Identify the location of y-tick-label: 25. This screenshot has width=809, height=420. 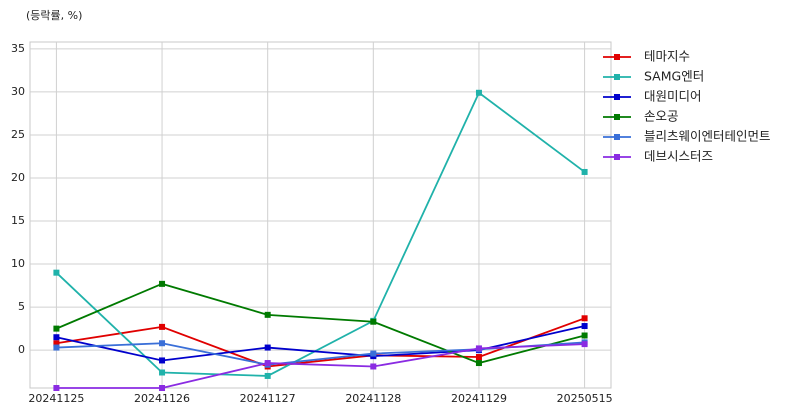
(18, 134).